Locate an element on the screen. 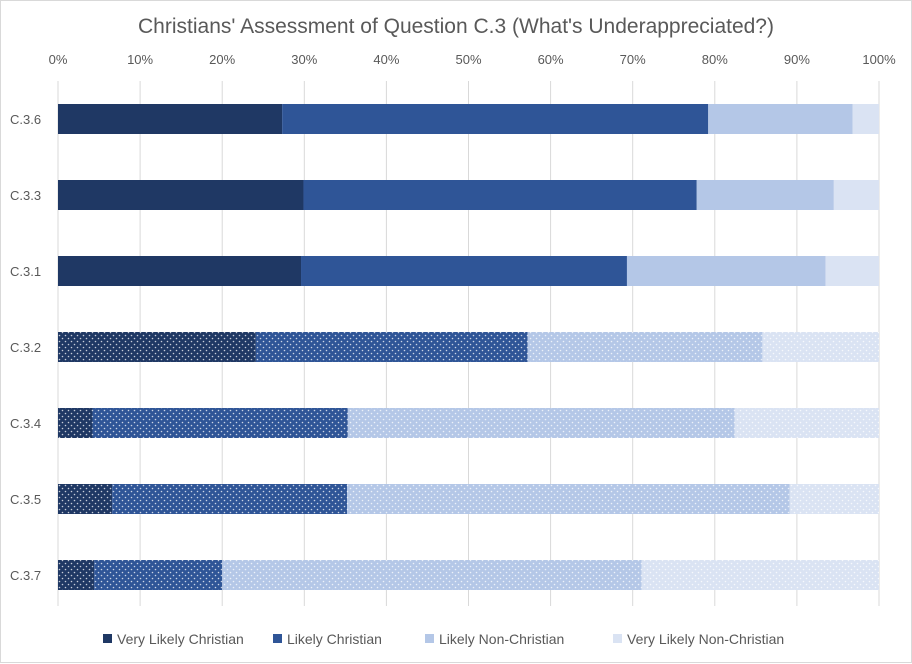  y-axis-ticks: C.3.6 C.3.3 C.3.1 C.3.2 C.3.4 C.3.5 C.3.7 is located at coordinates (25, 347).